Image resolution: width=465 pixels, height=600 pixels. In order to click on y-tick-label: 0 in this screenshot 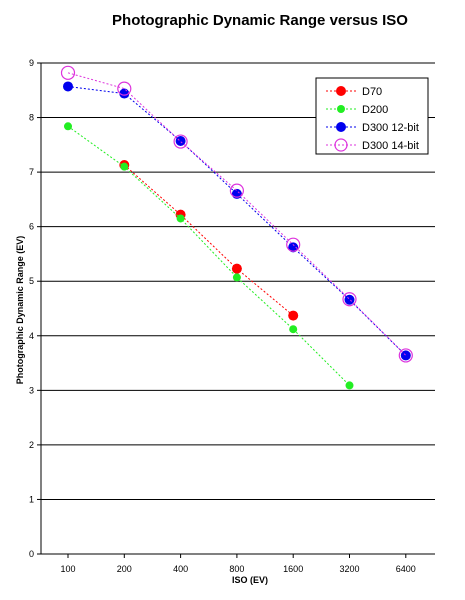, I will do `click(31, 554)`.